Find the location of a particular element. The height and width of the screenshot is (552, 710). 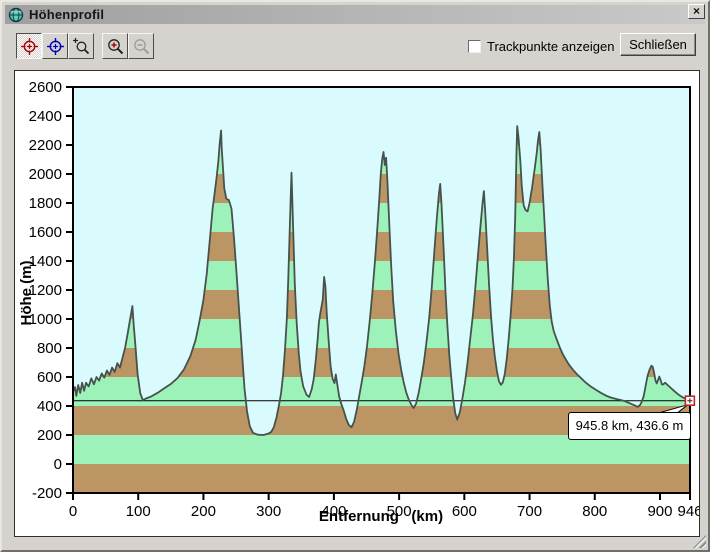

close-window-button: × is located at coordinates (696, 11).